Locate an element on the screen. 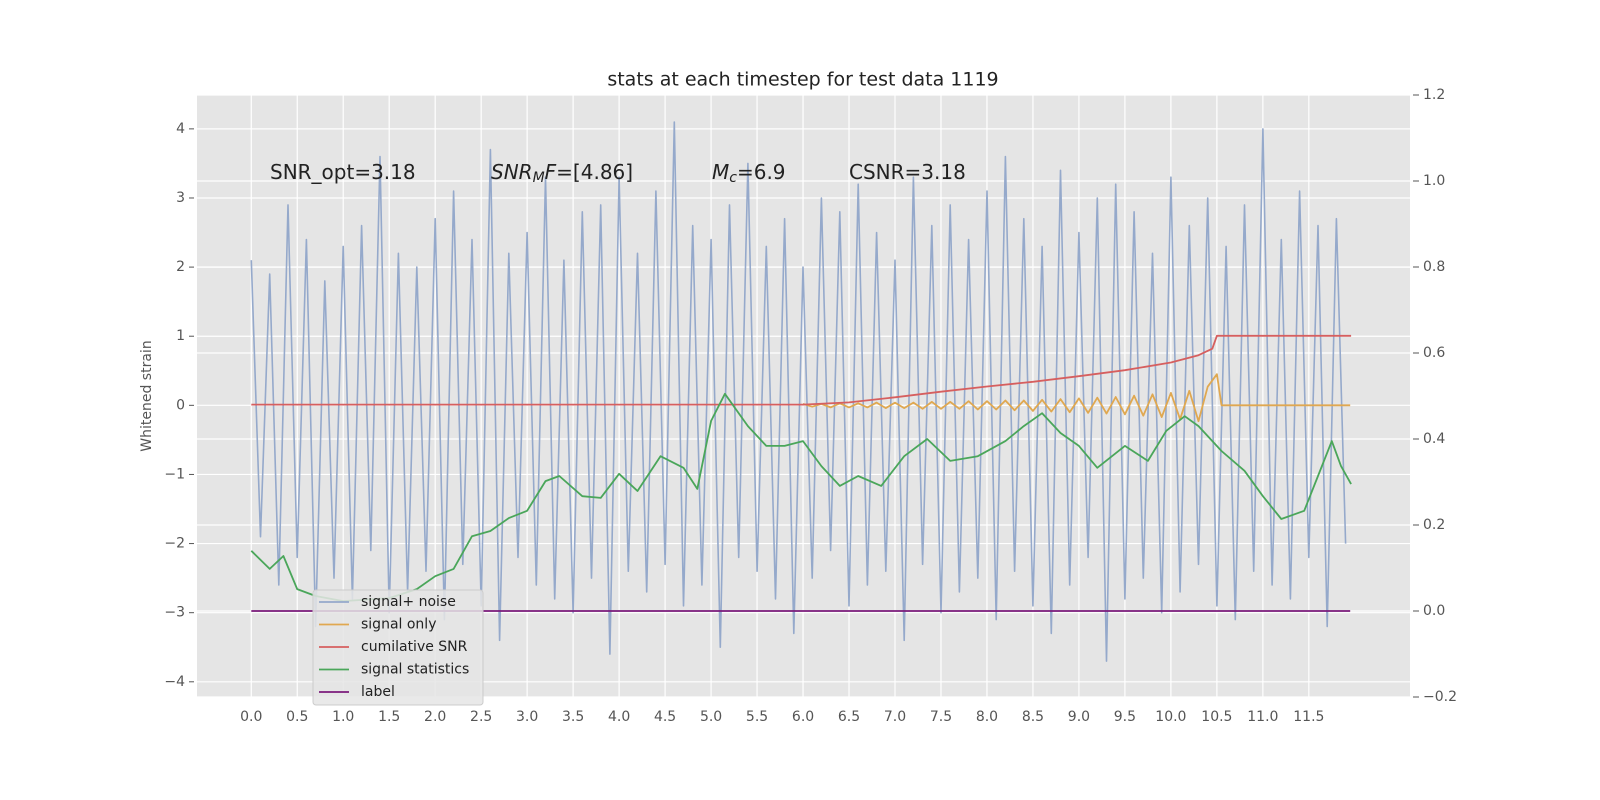  y-axis-label: Whitened strain is located at coordinates (147, 395).